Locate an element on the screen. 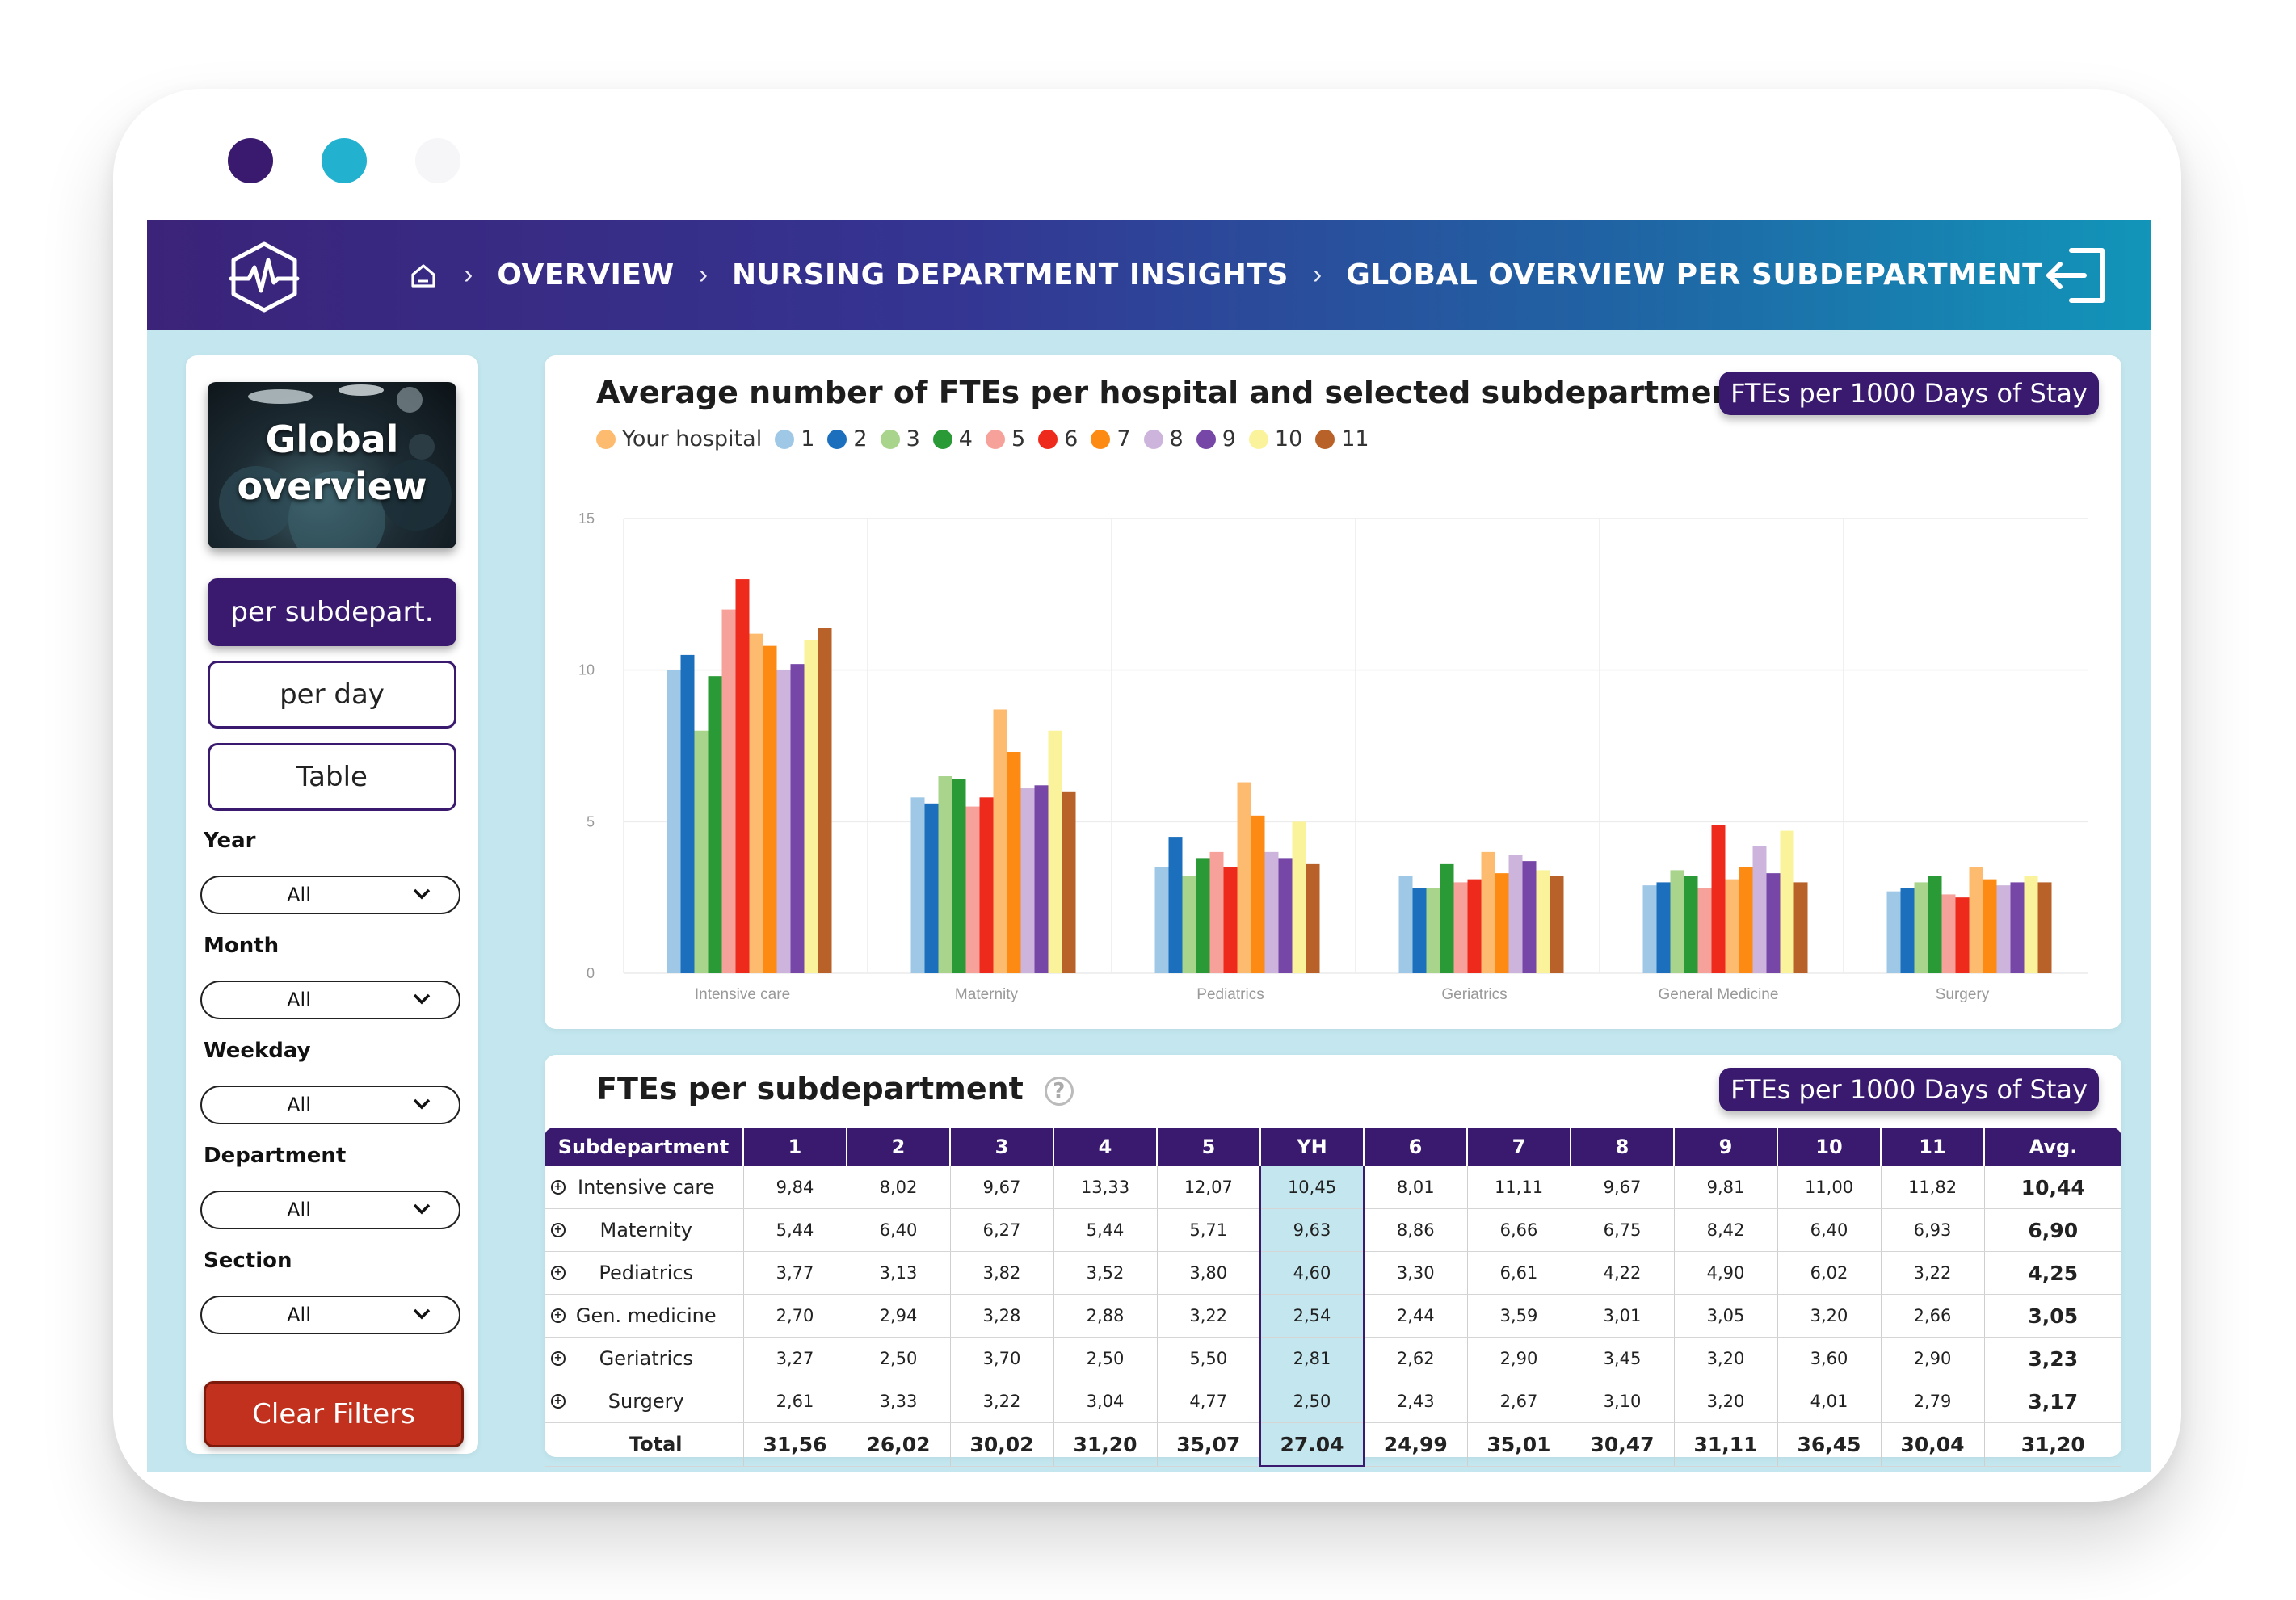  column-header: 11 is located at coordinates (1932, 1147).